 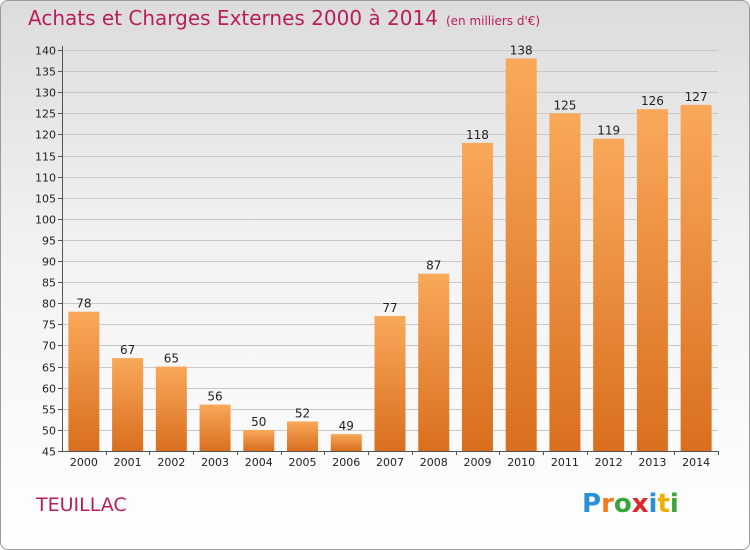 I want to click on y-tick-label: 70, so click(x=49, y=346).